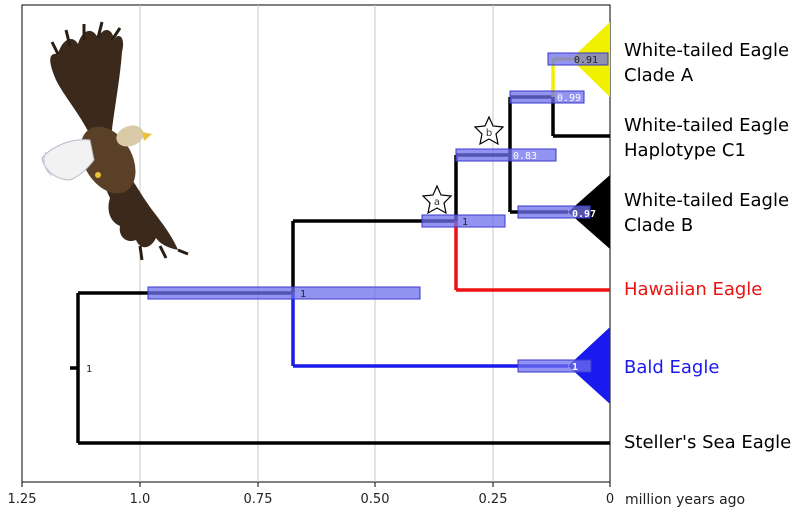  I want to click on tip-label-line: Clade A, so click(659, 75).